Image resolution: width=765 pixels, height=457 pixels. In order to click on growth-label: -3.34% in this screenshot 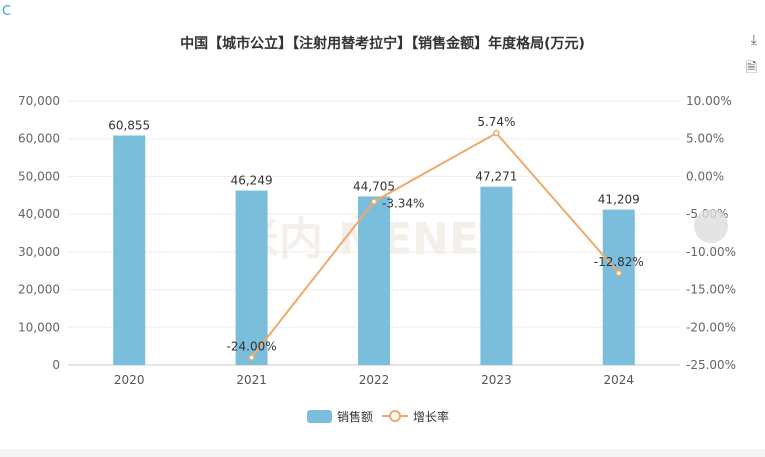, I will do `click(403, 203)`.